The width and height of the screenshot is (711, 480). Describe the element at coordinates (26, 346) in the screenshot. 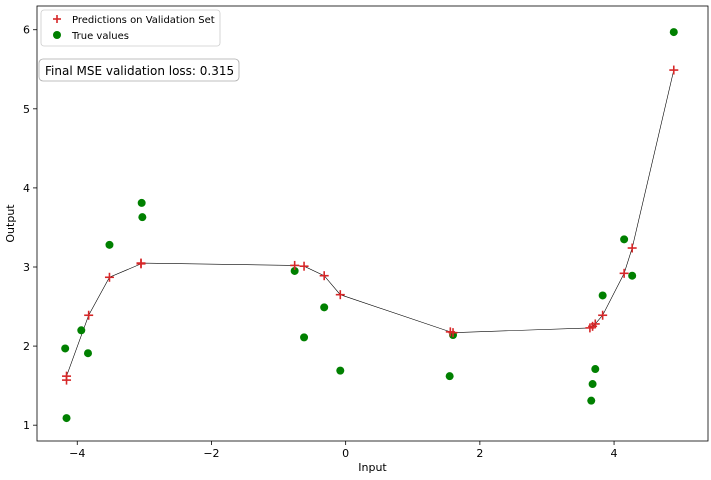

I see `y-tick-label: 2` at that location.